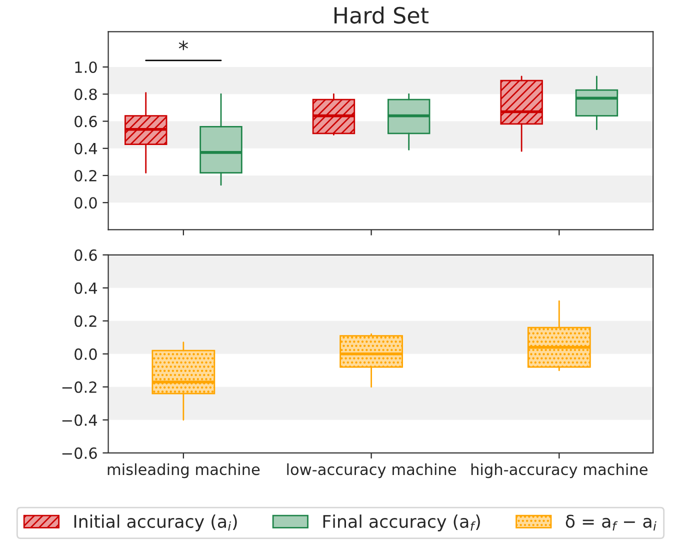 This screenshot has height=547, width=681. Describe the element at coordinates (371, 470) in the screenshot. I see `x-tick-label: low-accuracy machine` at that location.